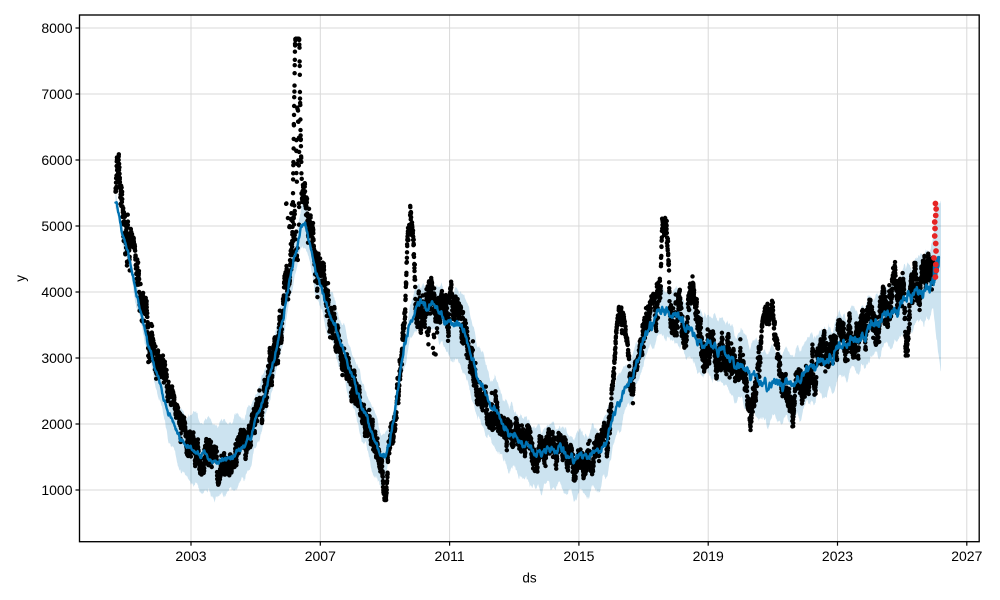  What do you see at coordinates (56, 94) in the screenshot?
I see `svg-text: 7000` at bounding box center [56, 94].